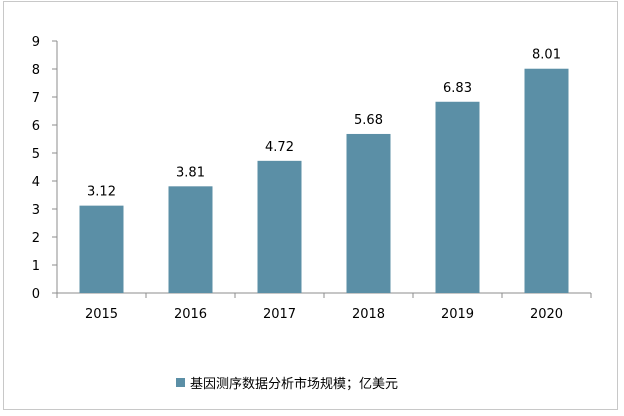  Describe the element at coordinates (368, 213) in the screenshot. I see `bar-2018` at that location.